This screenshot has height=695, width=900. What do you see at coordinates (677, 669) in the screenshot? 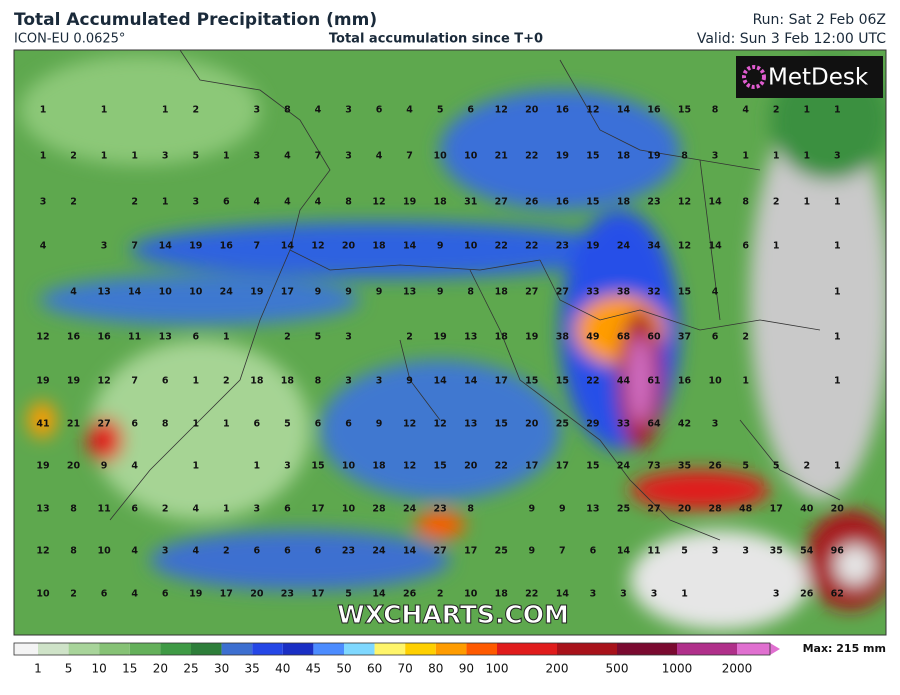
I see `colorbar-label: 1000` at bounding box center [677, 669].